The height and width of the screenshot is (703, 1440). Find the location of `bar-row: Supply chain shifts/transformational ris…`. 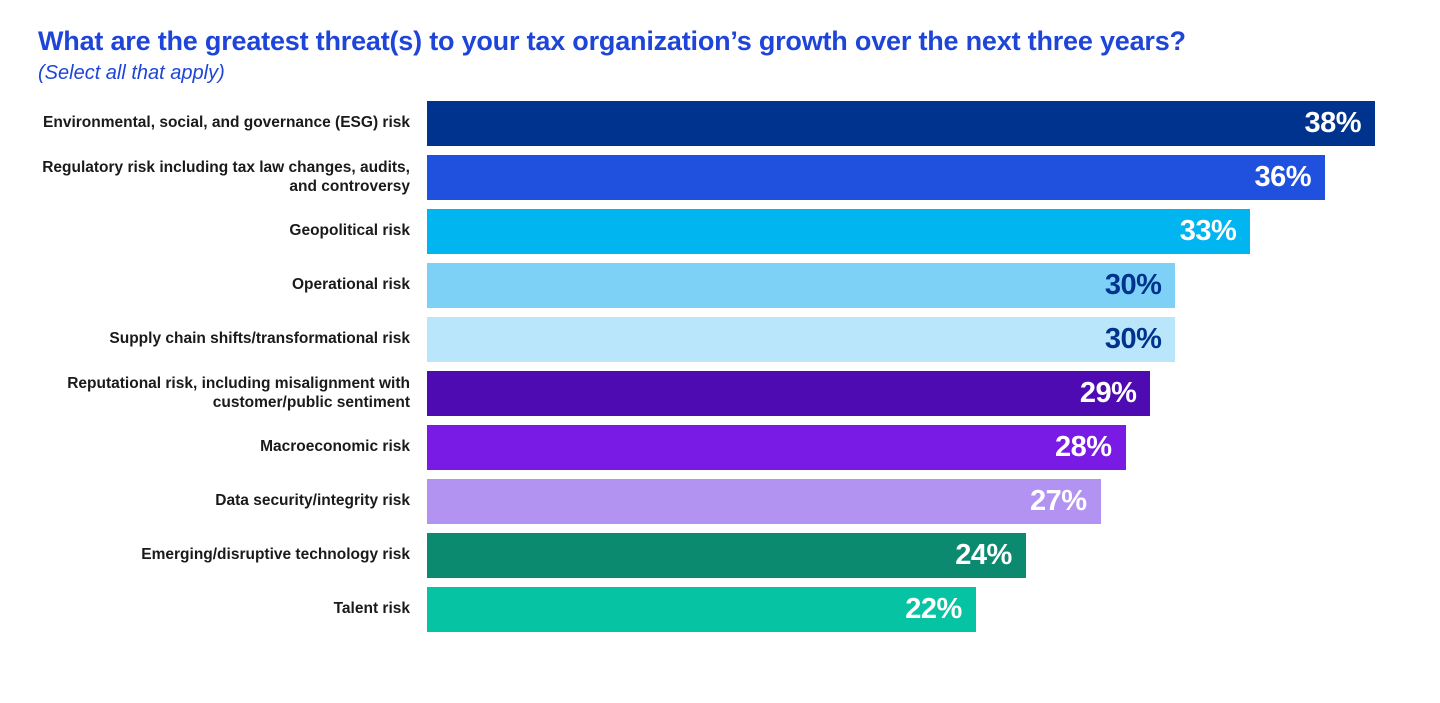

bar-row: Supply chain shifts/transformational ris… is located at coordinates (706, 340).